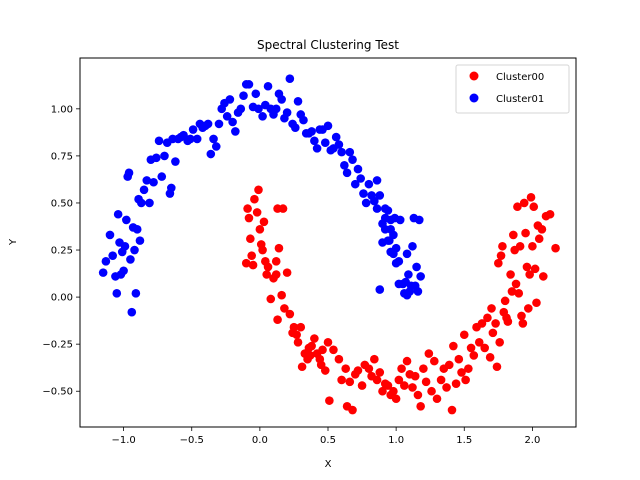 The height and width of the screenshot is (480, 640). What do you see at coordinates (328, 45) in the screenshot?
I see `chart-title: Spectral Clustering Test` at bounding box center [328, 45].